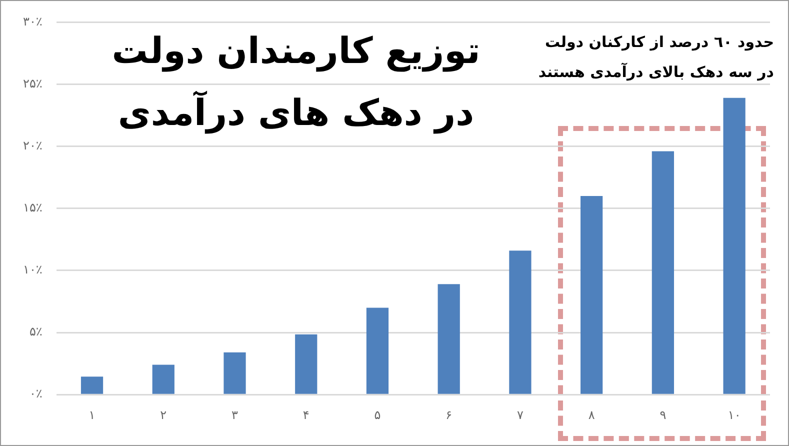 This screenshot has height=446, width=789. Describe the element at coordinates (377, 415) in the screenshot. I see `x-tick-label: ۵` at that location.